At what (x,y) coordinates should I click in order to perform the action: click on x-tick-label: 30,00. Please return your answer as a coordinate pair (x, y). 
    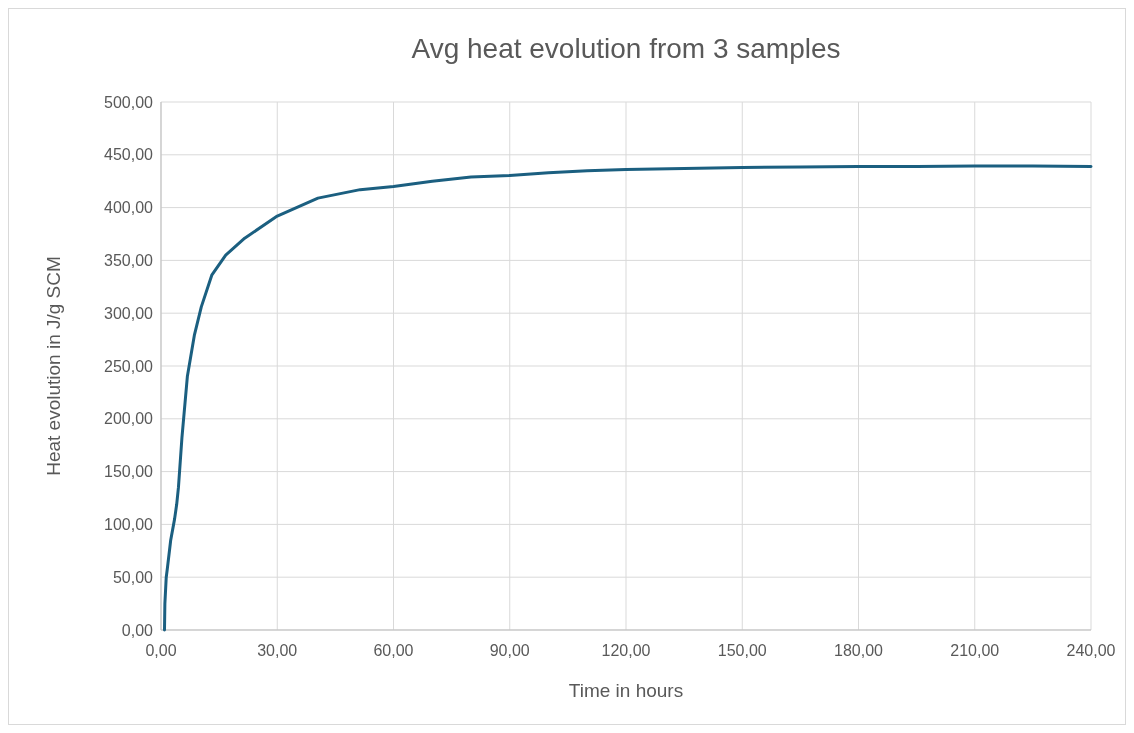
    Looking at the image, I should click on (277, 650).